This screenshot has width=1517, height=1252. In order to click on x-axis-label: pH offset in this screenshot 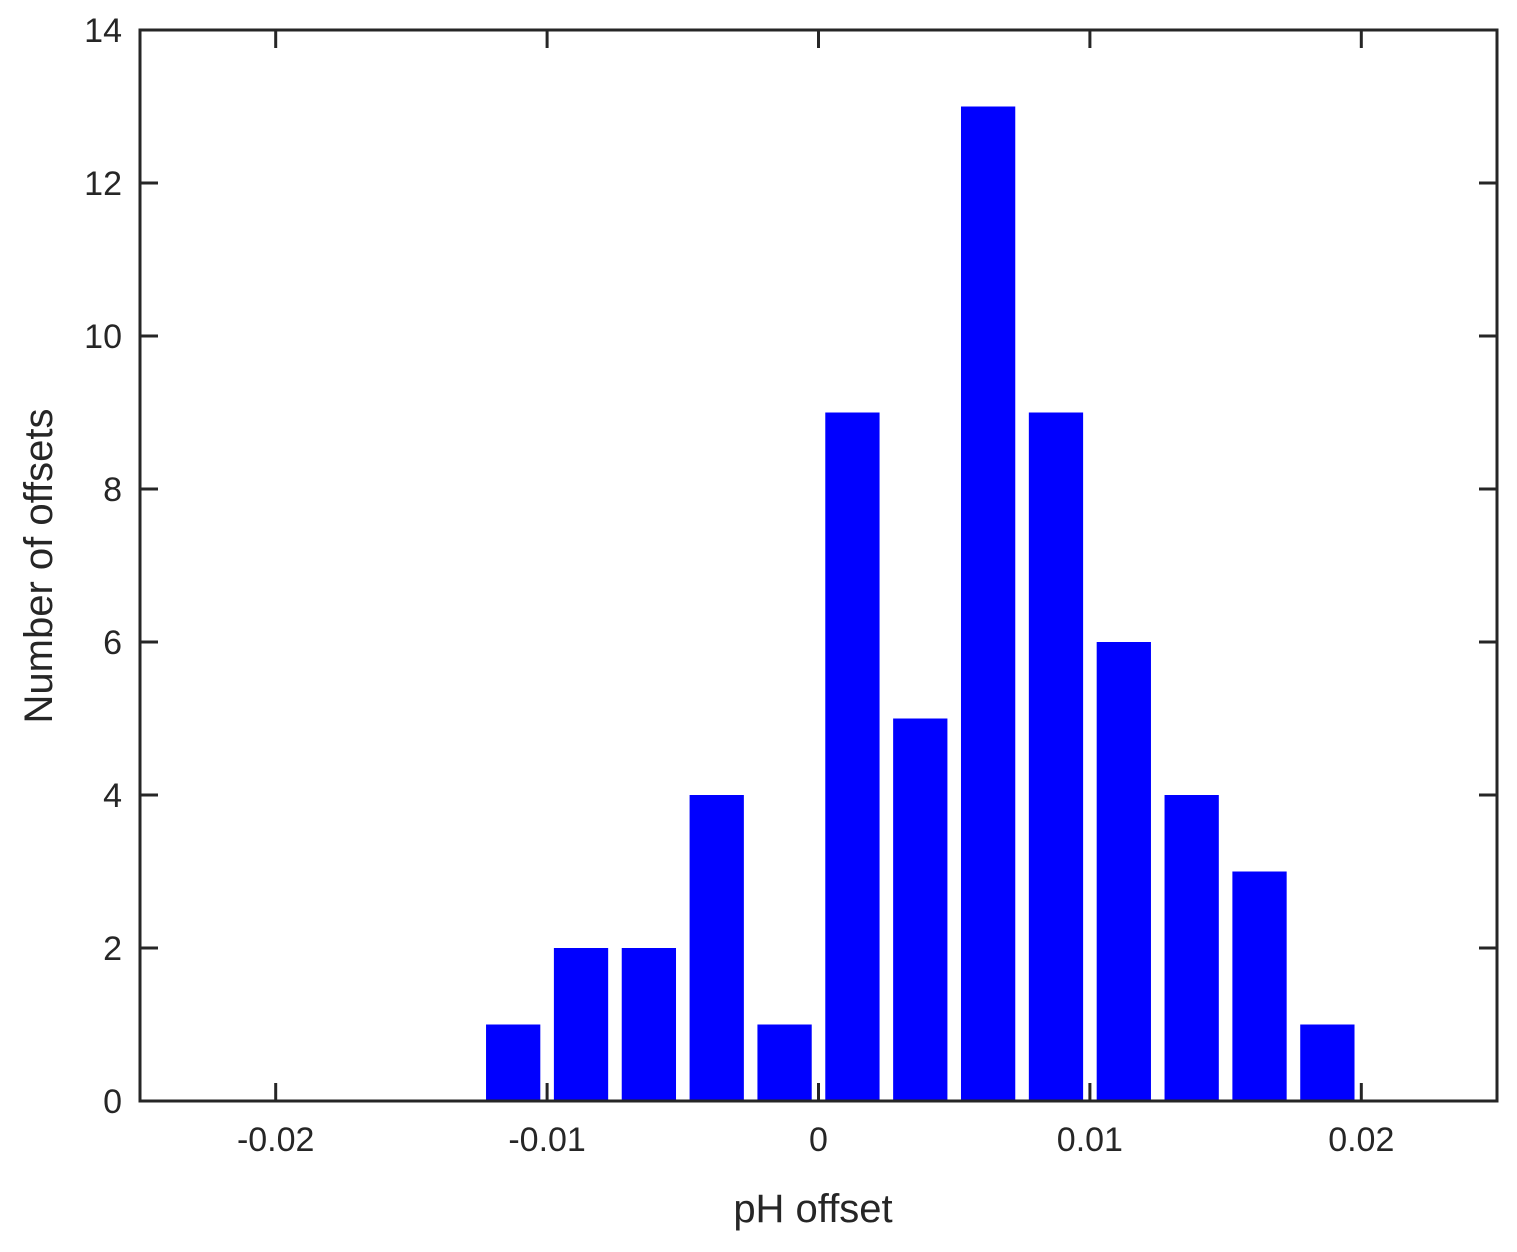, I will do `click(812, 1209)`.